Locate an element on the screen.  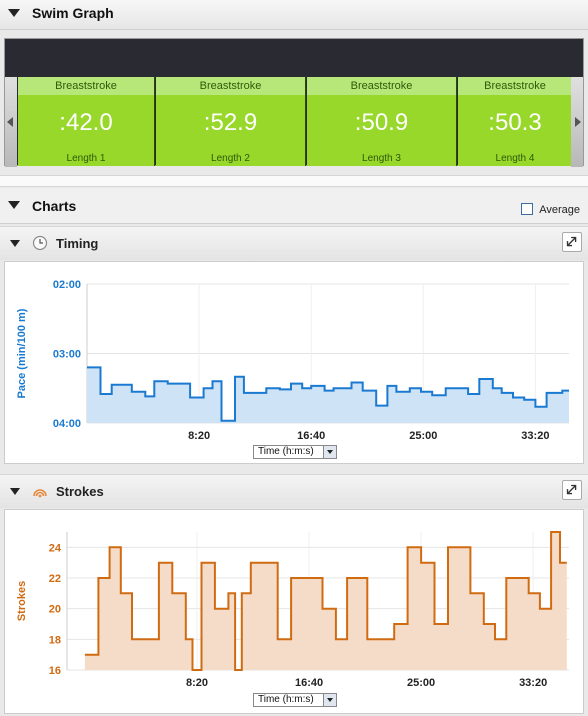
strokes-x-axis: 8:20 16:40 25:00 33:20 is located at coordinates (366, 683).